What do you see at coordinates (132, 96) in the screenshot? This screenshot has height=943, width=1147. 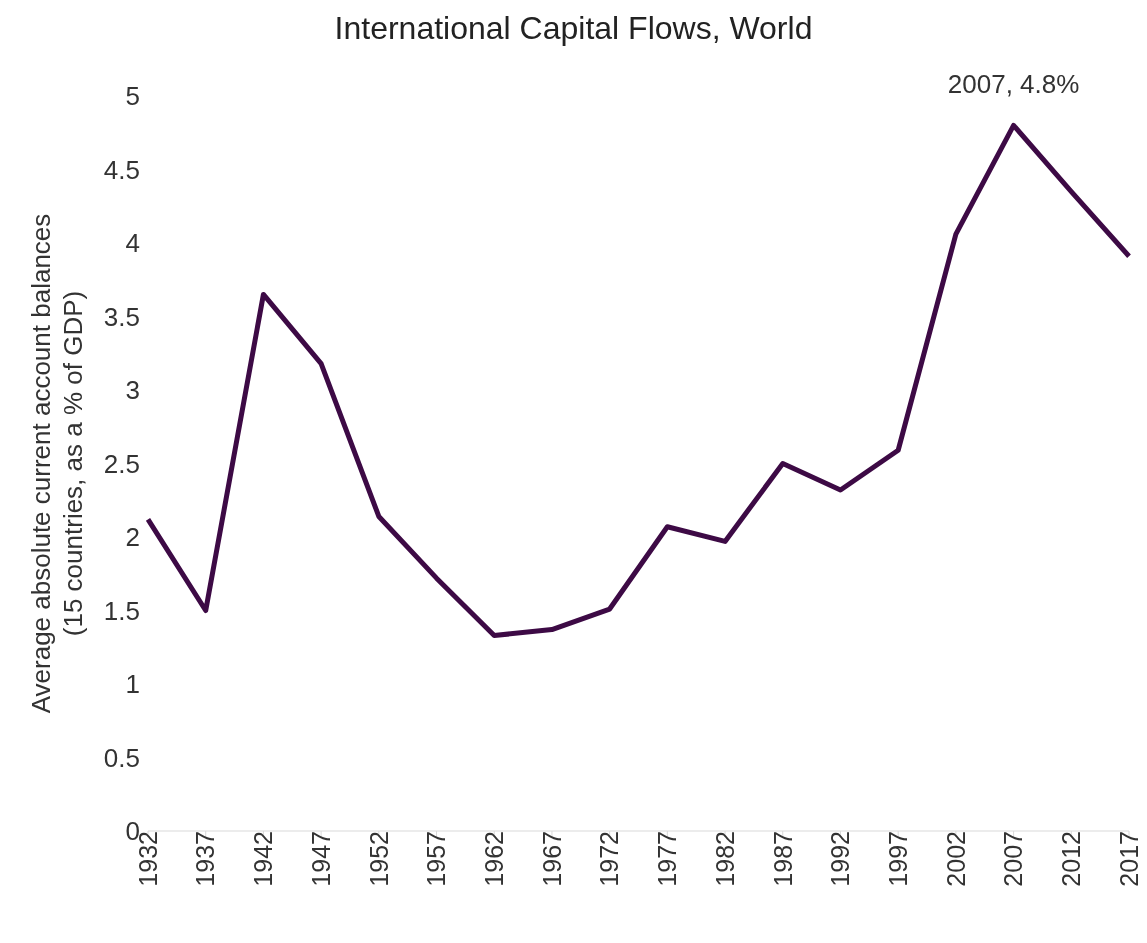 I see `y-tick-label: 5` at bounding box center [132, 96].